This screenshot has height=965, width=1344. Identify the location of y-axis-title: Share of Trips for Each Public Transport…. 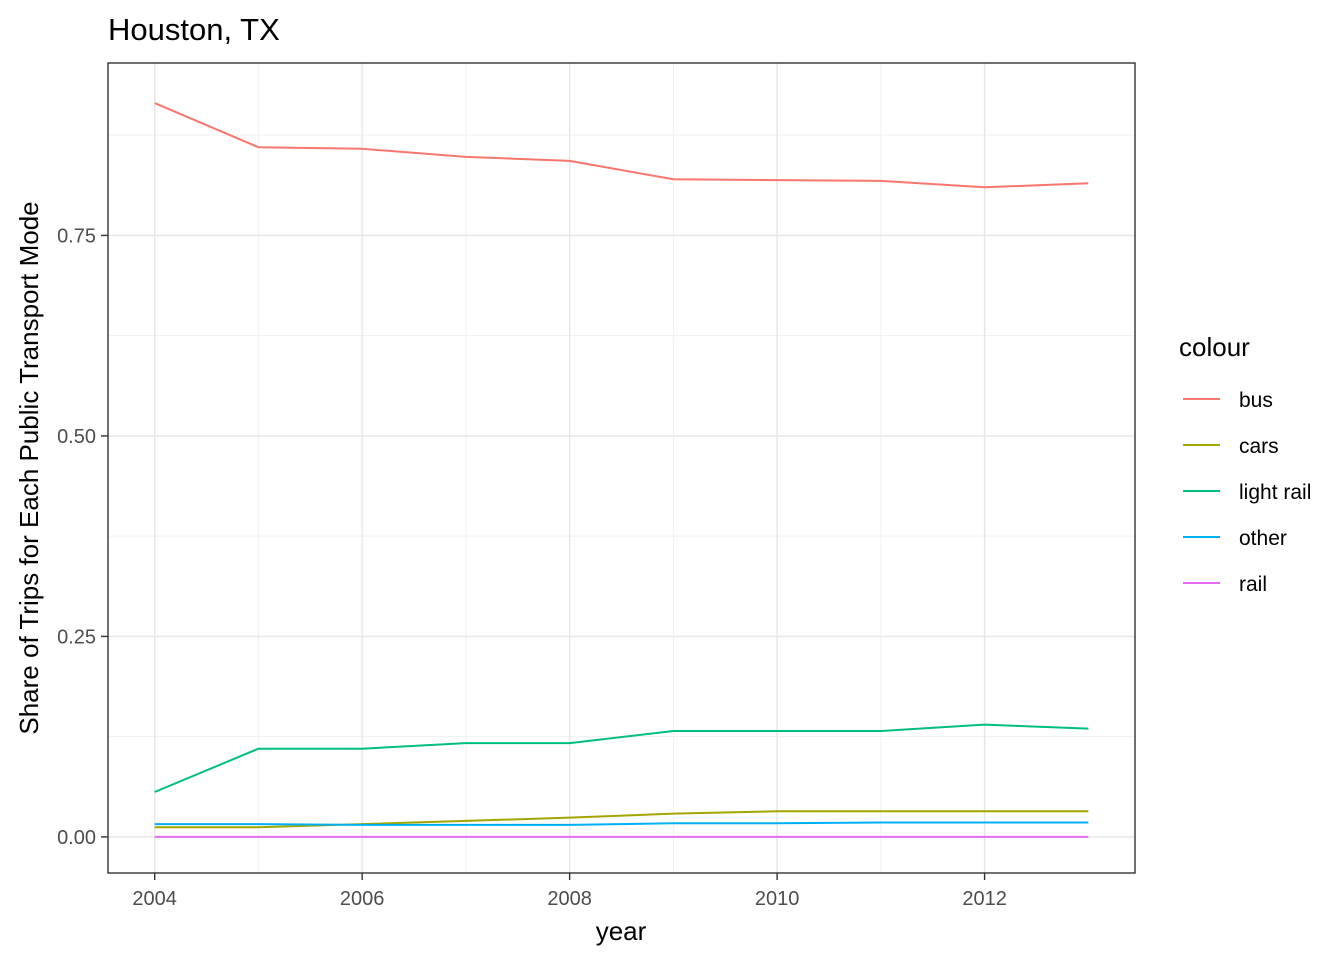
(29, 467).